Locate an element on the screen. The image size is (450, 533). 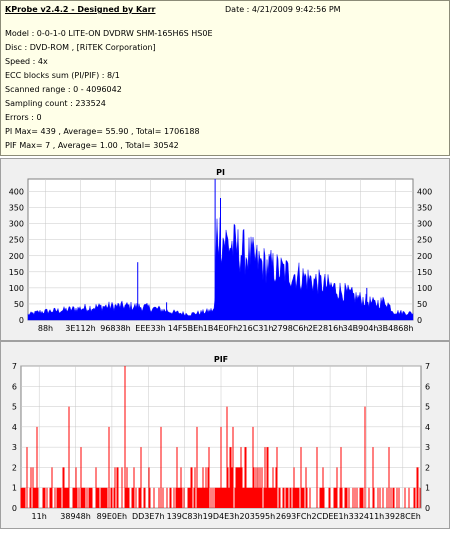
y-tick-label-left: 300 is located at coordinates (16, 224).